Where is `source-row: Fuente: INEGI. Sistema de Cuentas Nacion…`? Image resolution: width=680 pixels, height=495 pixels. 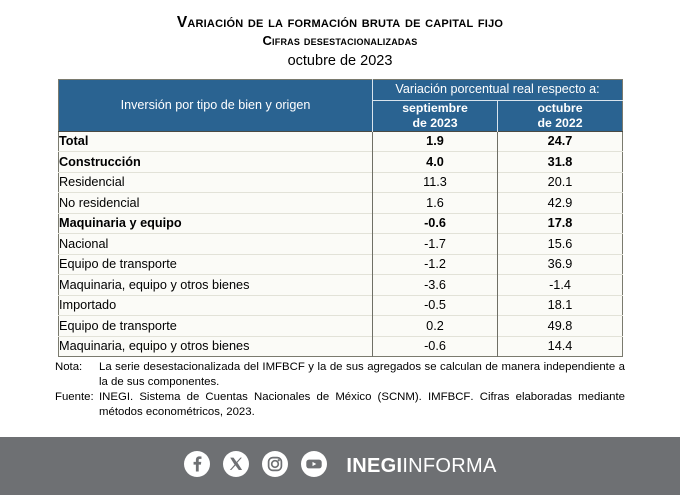
source-row: Fuente: INEGI. Sistema de Cuentas Nacion… is located at coordinates (340, 405).